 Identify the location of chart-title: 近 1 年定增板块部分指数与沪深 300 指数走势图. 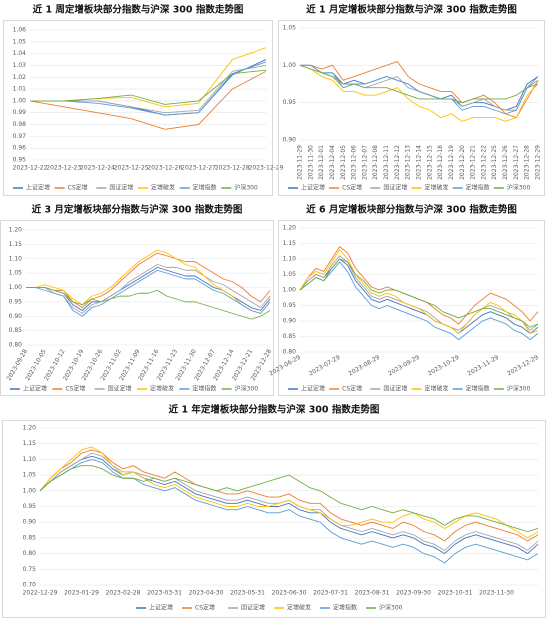
(274, 410).